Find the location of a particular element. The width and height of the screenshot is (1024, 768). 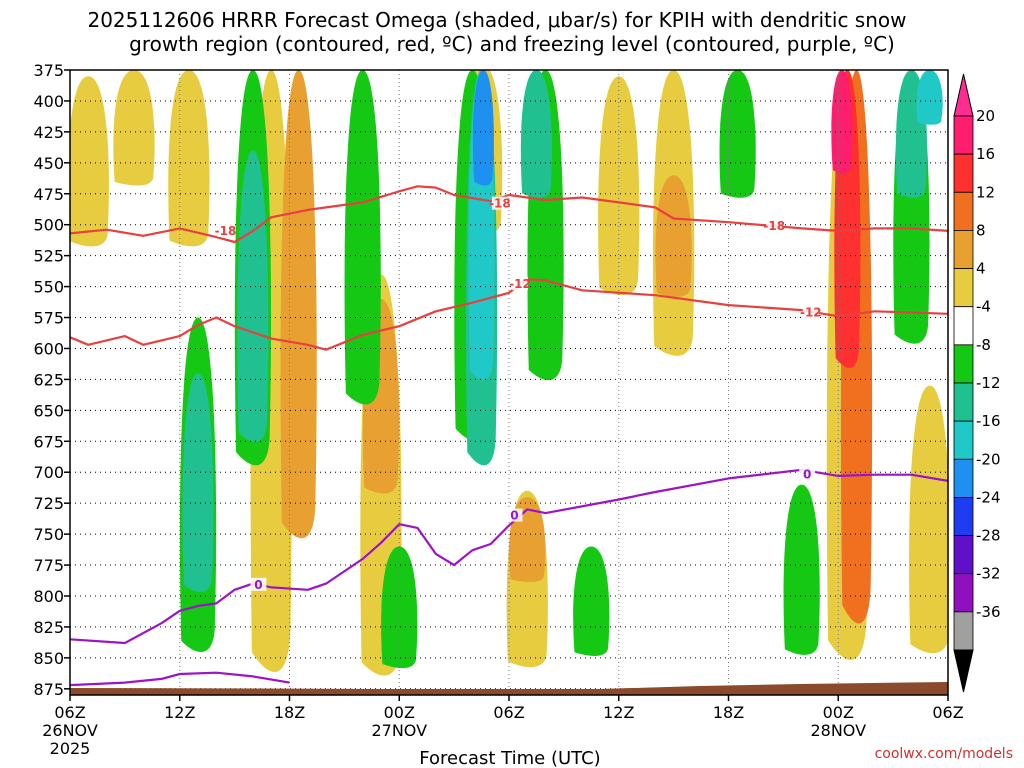

x-tick-label-2: 18Z is located at coordinates (289, 712).